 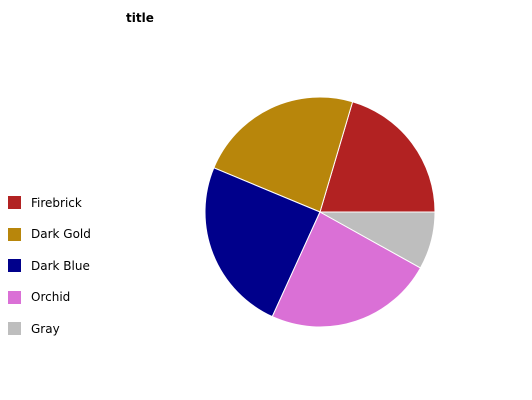 What do you see at coordinates (56, 202) in the screenshot?
I see `legend-label: Firebrick` at bounding box center [56, 202].